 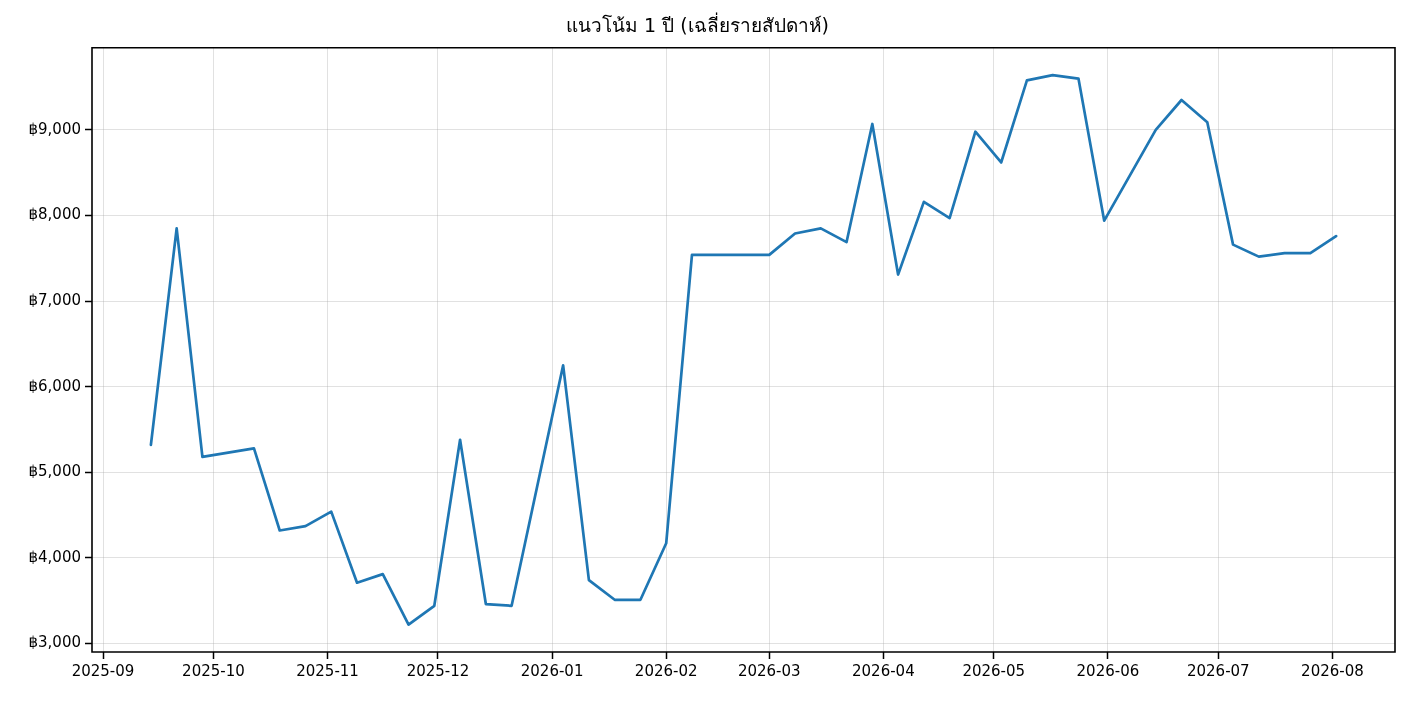 I want to click on x-tick-label: 2026-06, so click(x=1108, y=670).